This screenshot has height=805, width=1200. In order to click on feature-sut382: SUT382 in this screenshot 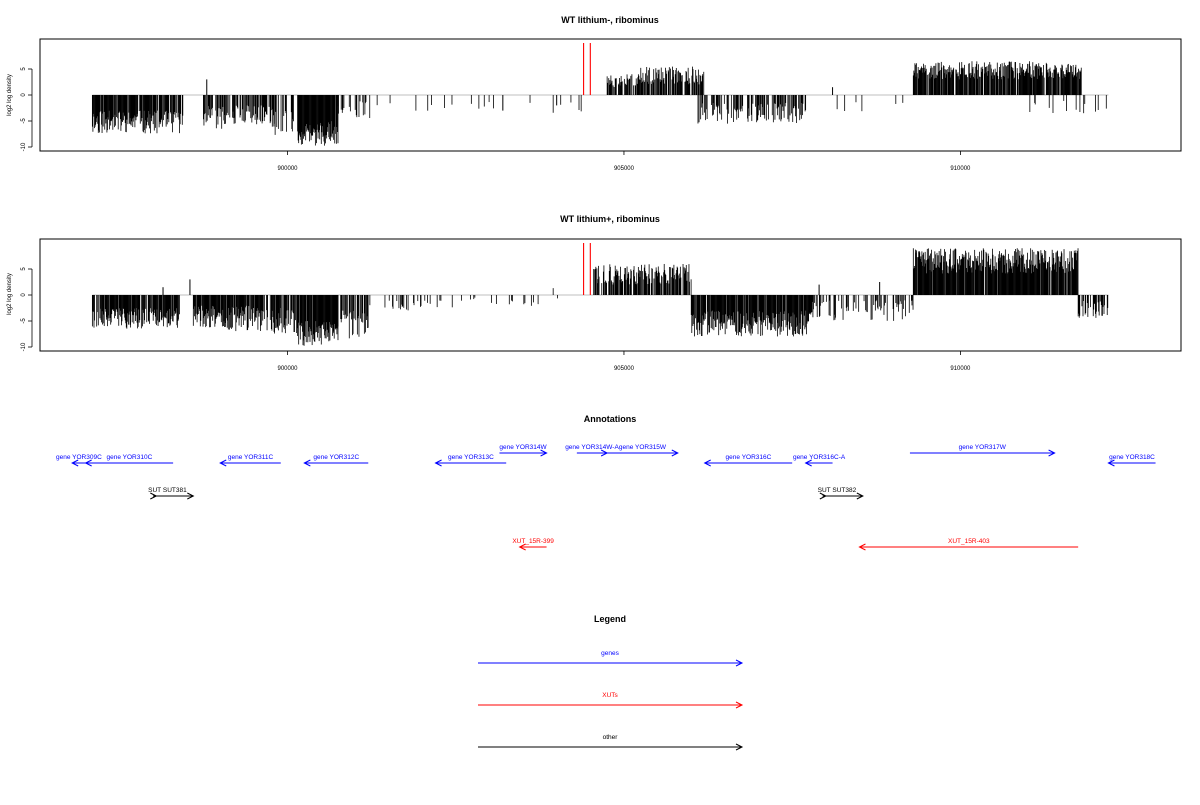, I will do `click(844, 493)`.